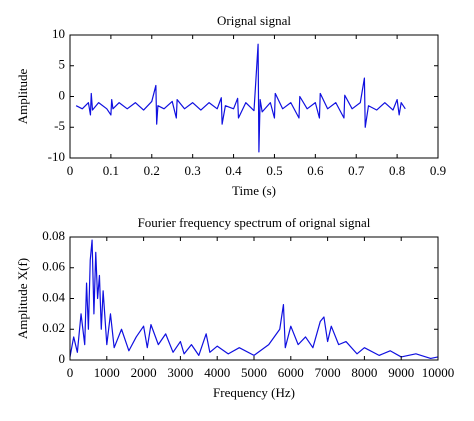 Image resolution: width=474 pixels, height=421 pixels. Describe the element at coordinates (59, 125) in the screenshot. I see `y-tick-label: -5` at that location.